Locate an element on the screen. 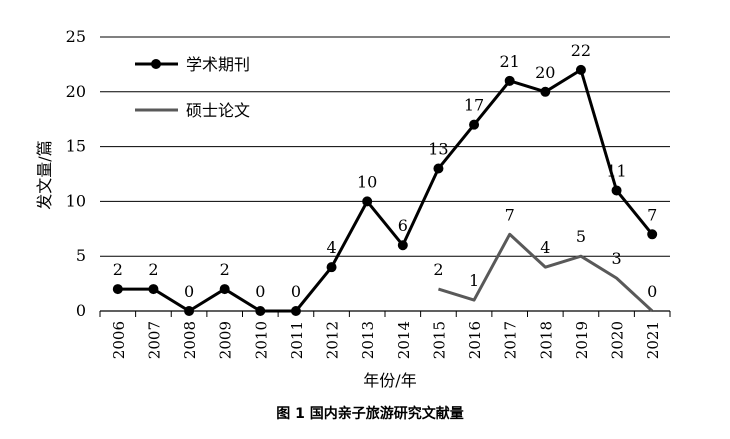 Image resolution: width=730 pixels, height=439 pixels. data-label: 10 is located at coordinates (367, 181).